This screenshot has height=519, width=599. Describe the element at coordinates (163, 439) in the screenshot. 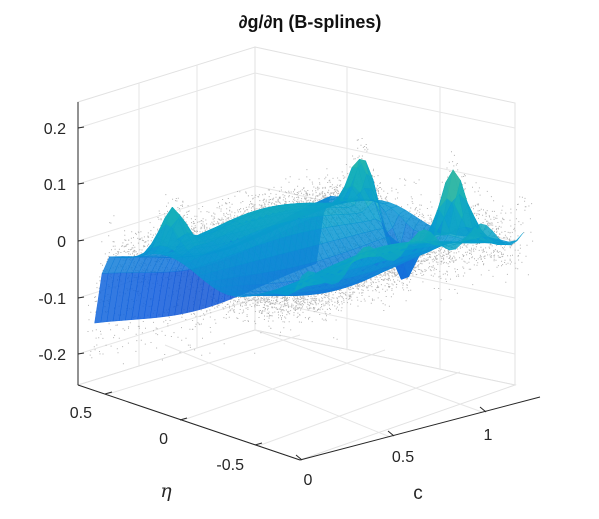

I see `eta-tick-label: 0` at that location.